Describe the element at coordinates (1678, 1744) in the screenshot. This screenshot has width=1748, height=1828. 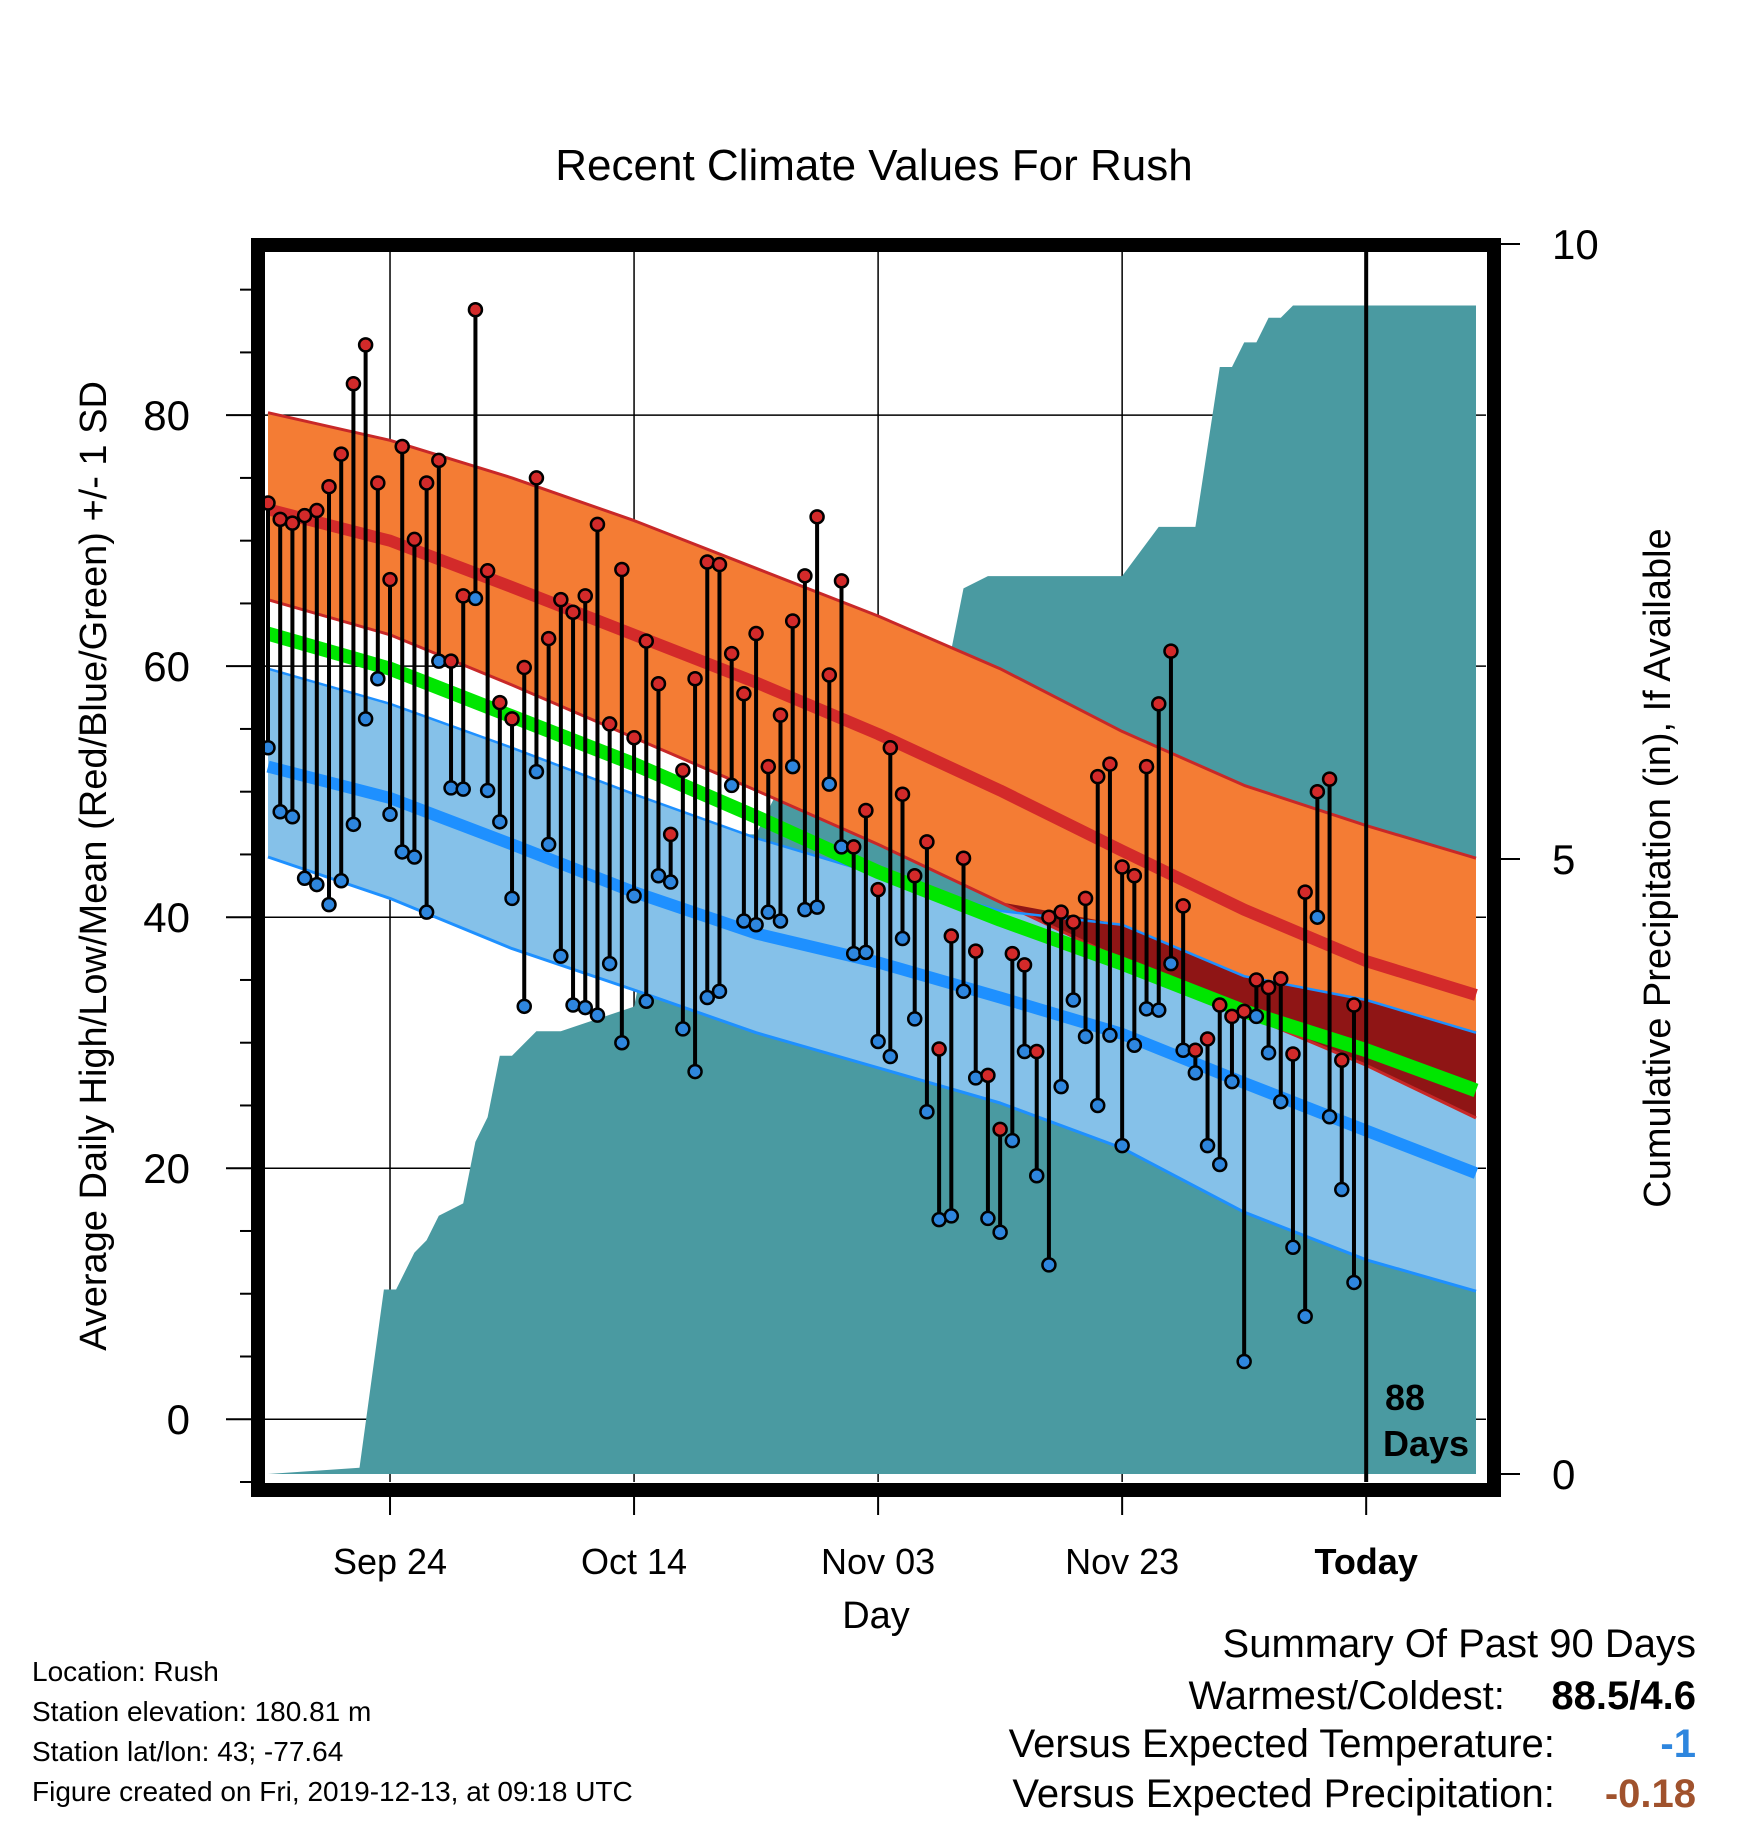
I see `temp-value: -1` at that location.